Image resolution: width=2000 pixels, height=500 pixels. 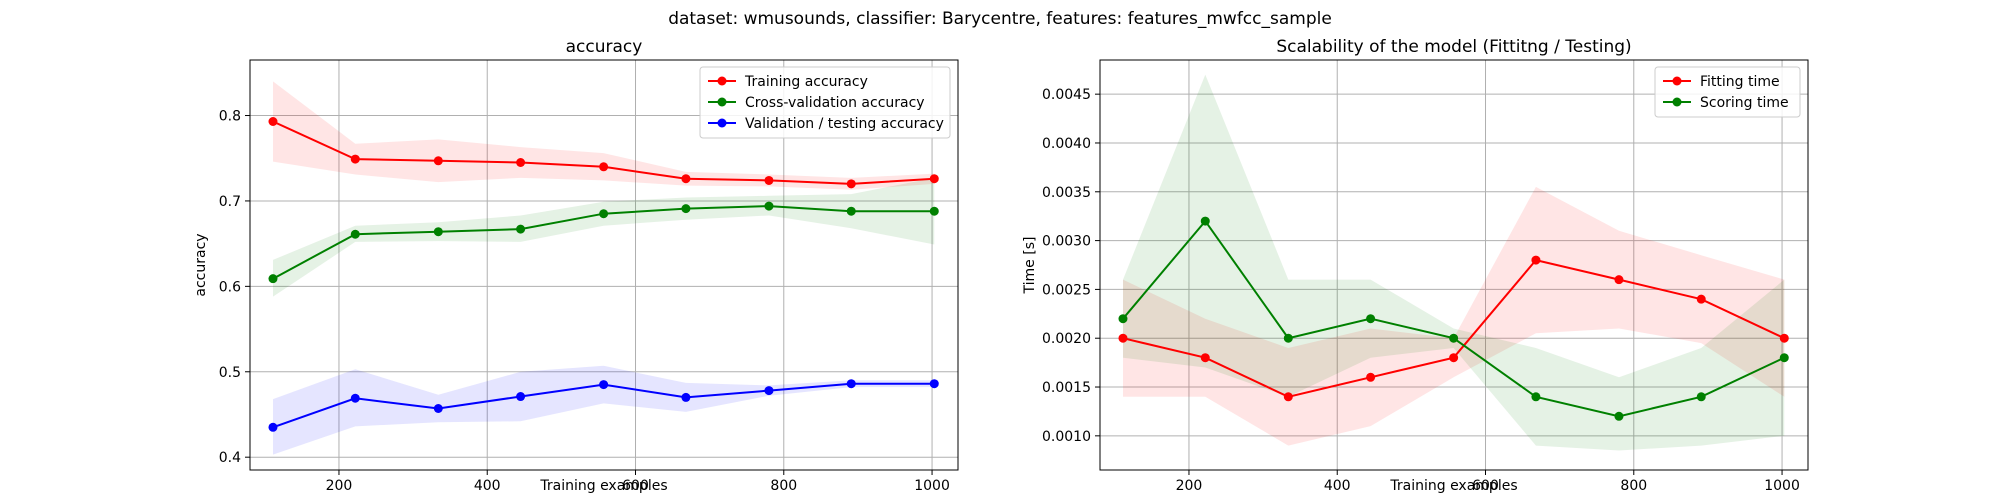 I want to click on y-tick-label: 0.7, so click(x=230, y=202).